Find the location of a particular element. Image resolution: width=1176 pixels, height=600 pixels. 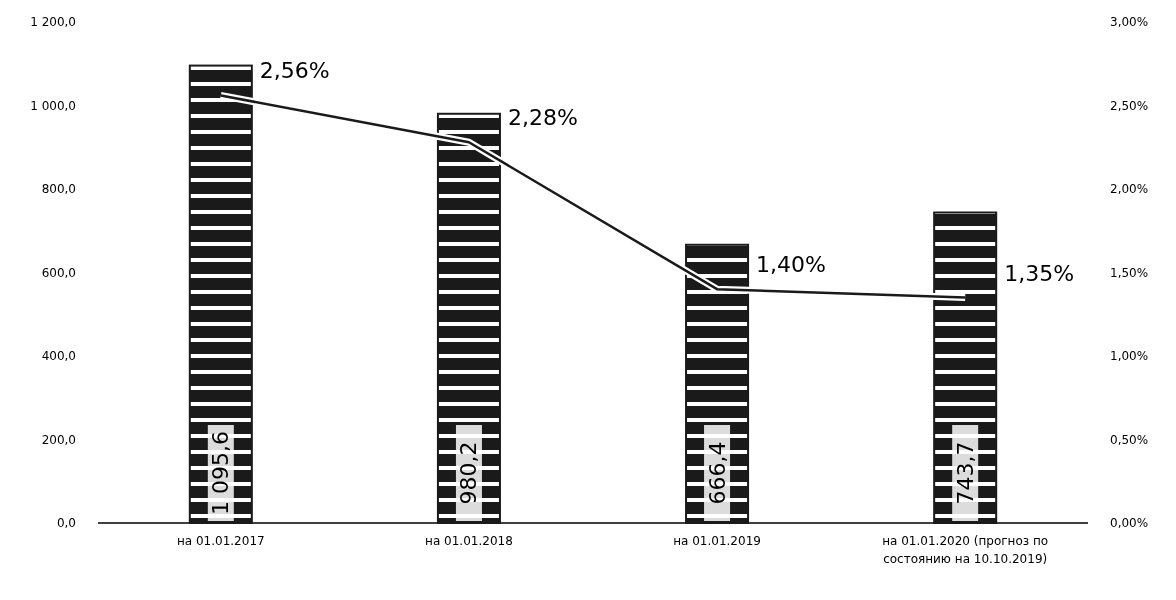

x-tick-label: на 01.01.2019 is located at coordinates (717, 541).